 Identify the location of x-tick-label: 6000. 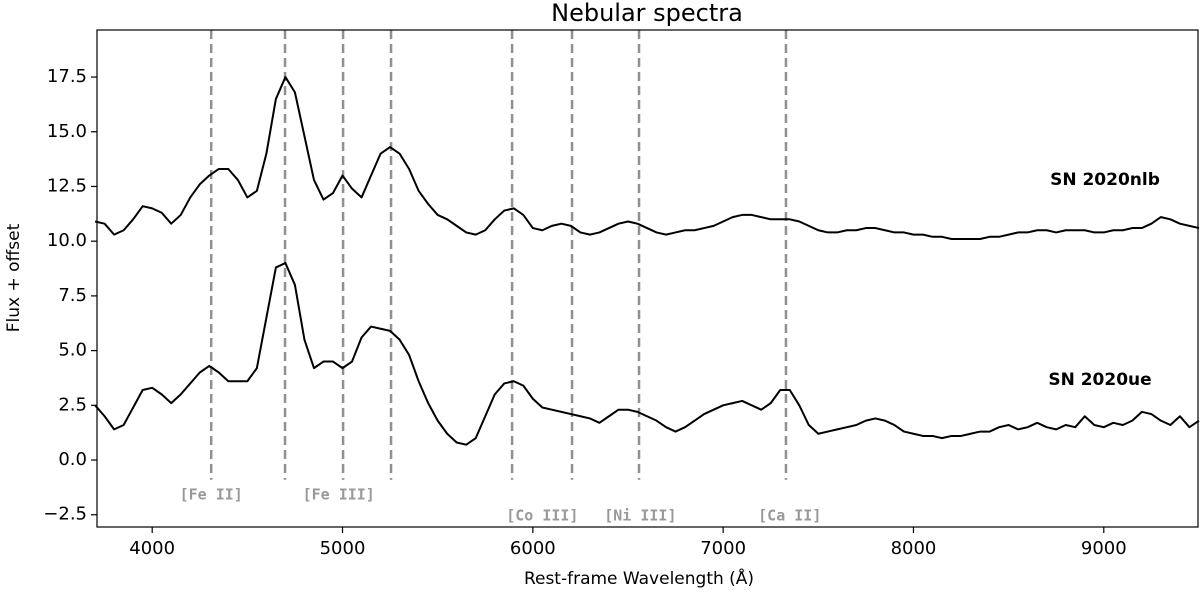
(533, 548).